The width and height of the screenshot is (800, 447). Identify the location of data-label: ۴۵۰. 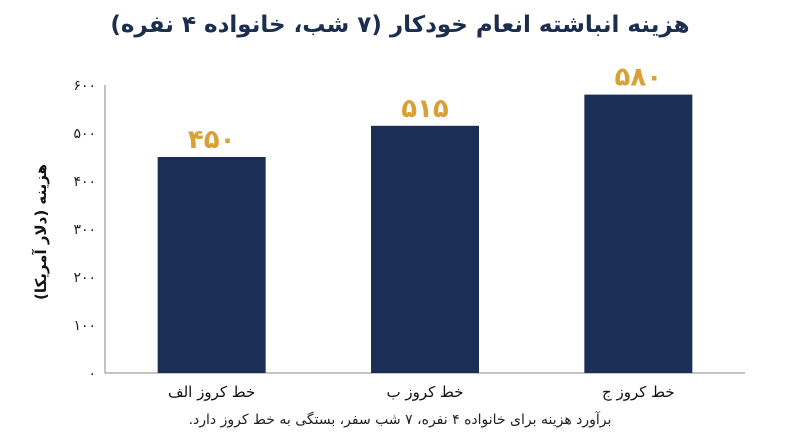
(212, 140).